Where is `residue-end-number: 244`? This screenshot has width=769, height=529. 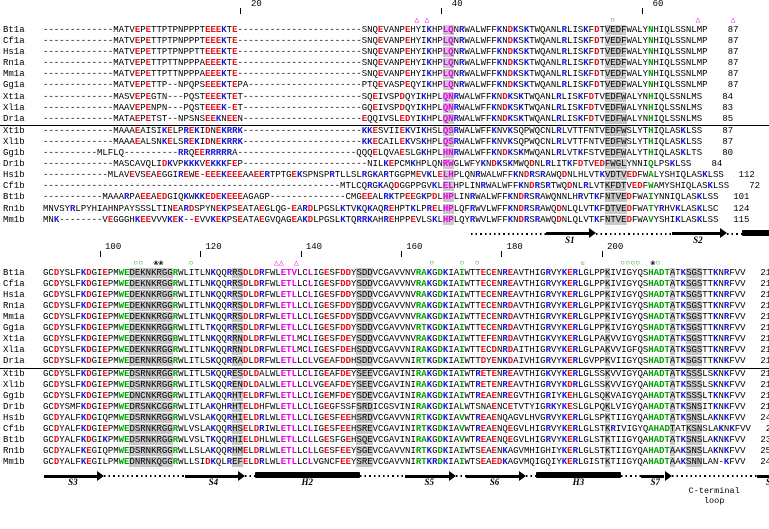 residue-end-number: 244 is located at coordinates (757, 462).